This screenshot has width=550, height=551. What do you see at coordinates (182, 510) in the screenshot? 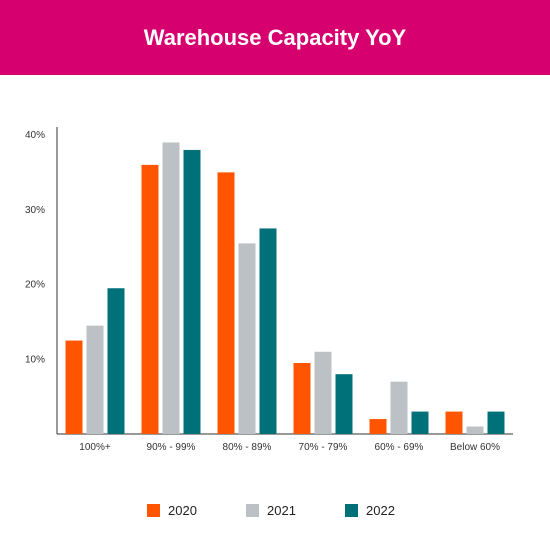
I see `legend-label-2020: 2020` at bounding box center [182, 510].